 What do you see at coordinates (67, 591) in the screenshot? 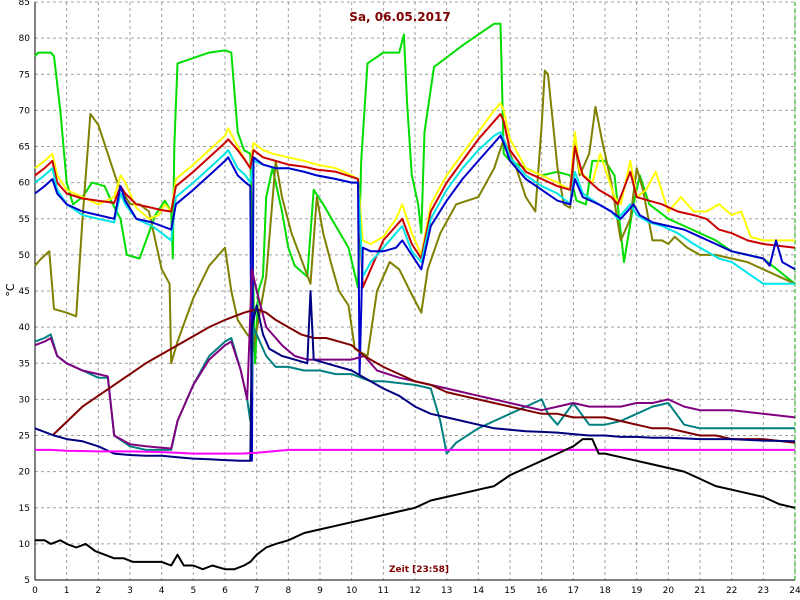
I see `x-tick-label: 1` at bounding box center [67, 591].